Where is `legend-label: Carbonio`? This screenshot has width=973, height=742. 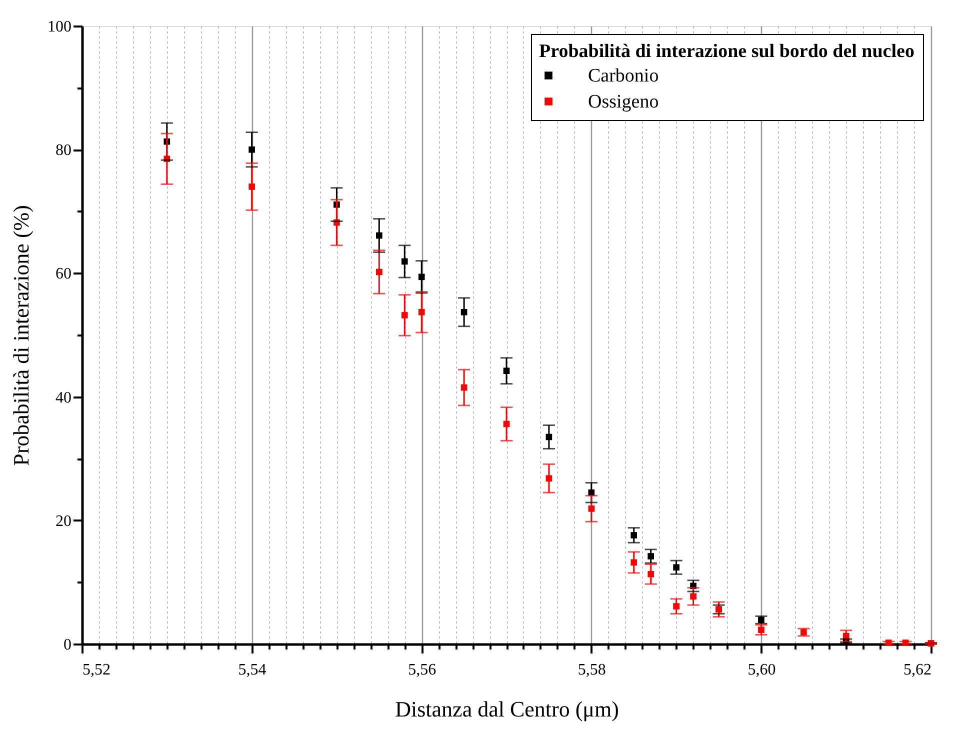 legend-label: Carbonio is located at coordinates (623, 76).